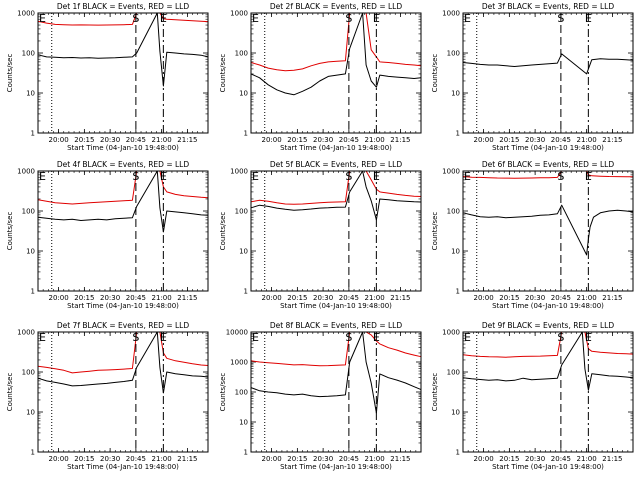  What do you see at coordinates (548, 325) in the screenshot?
I see `panel-title: Det 9f BLACK = Events, RED = LLD` at bounding box center [548, 325].